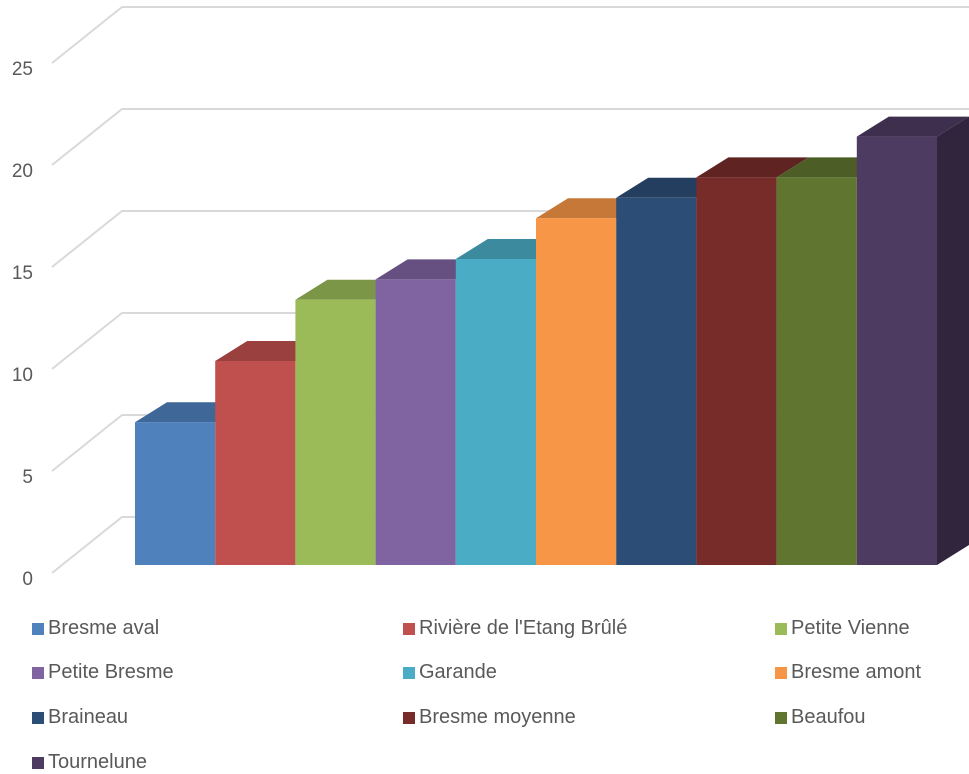  Describe the element at coordinates (22, 375) in the screenshot. I see `y-tick-label: 10` at that location.